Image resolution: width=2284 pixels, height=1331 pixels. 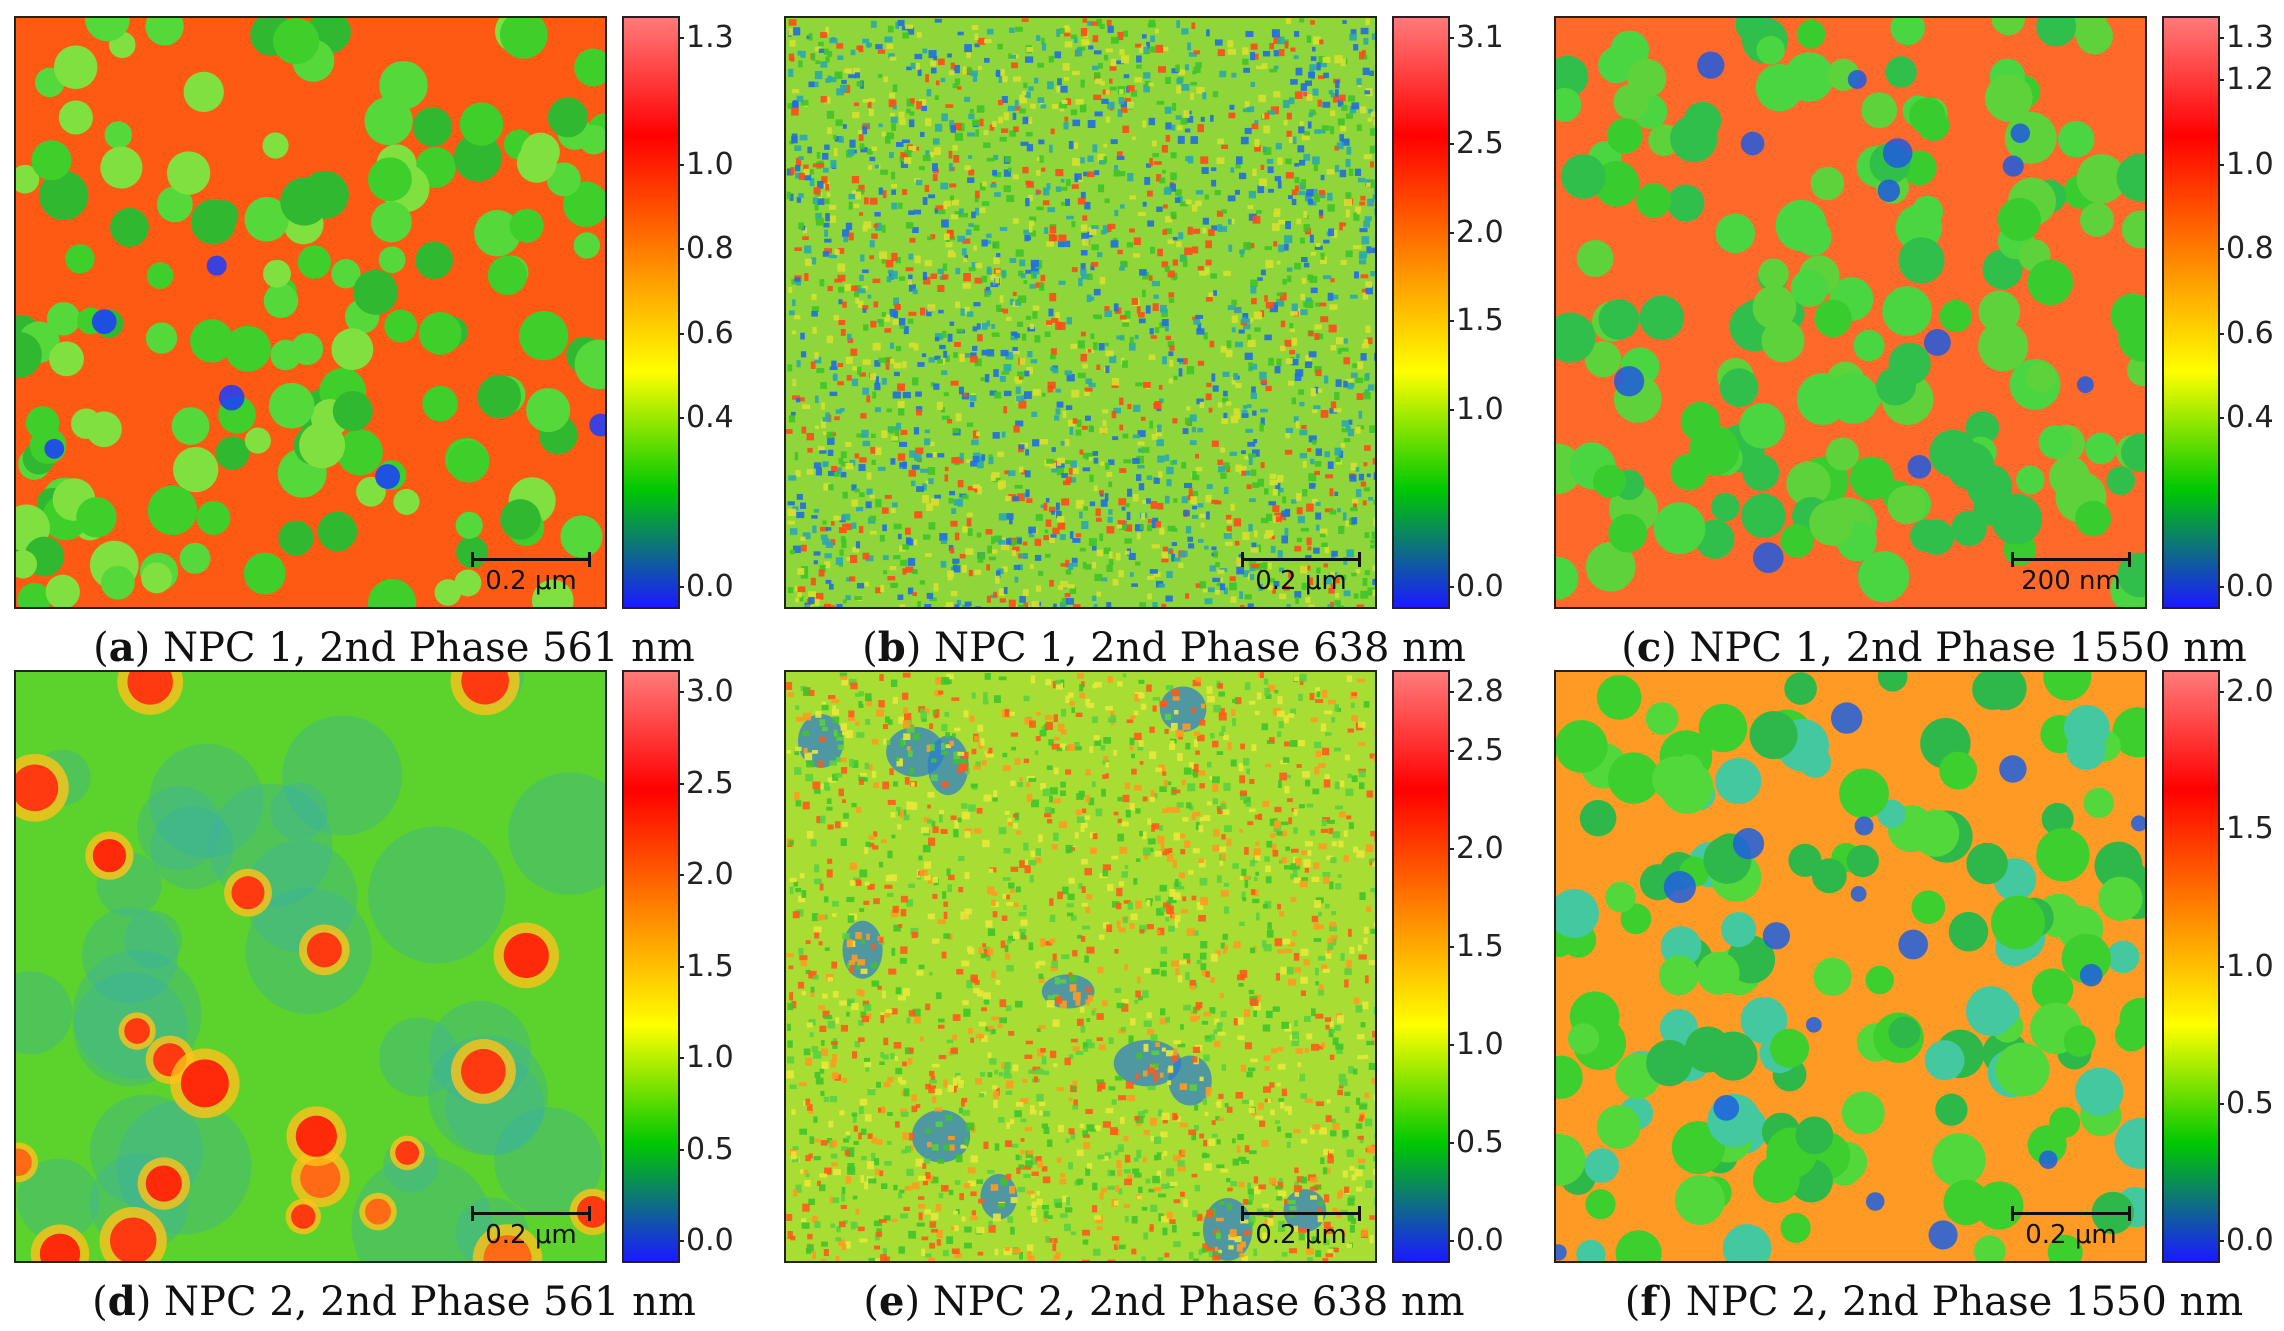 What do you see at coordinates (1480, 587) in the screenshot?
I see `colorbar-tick-label: 0.0` at bounding box center [1480, 587].